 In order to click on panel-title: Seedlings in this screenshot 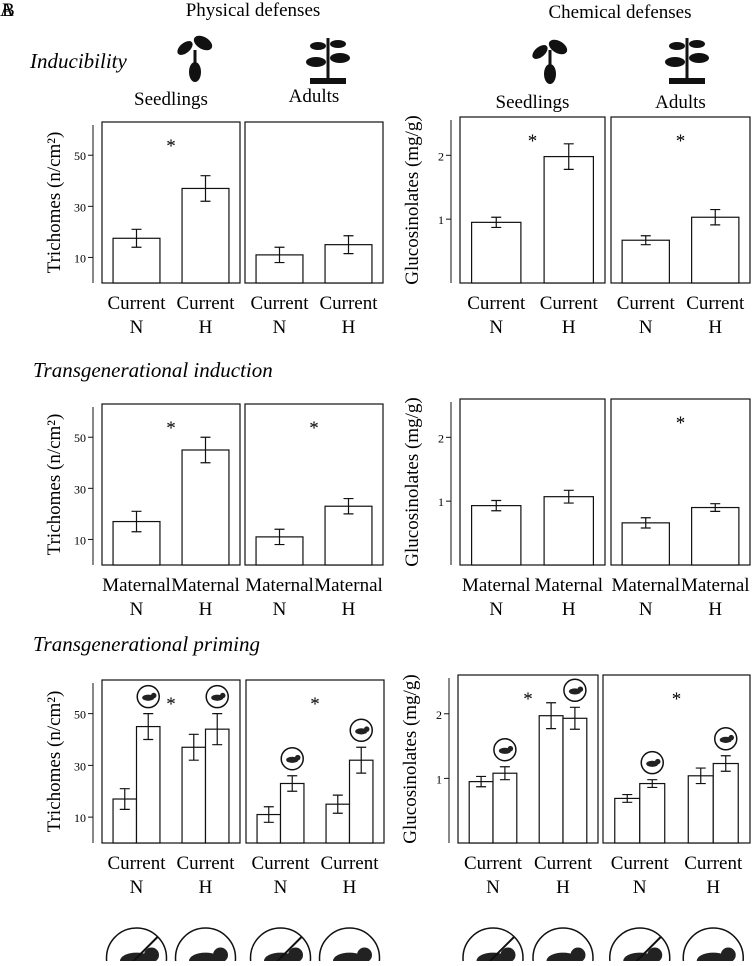, I will do `click(533, 102)`.